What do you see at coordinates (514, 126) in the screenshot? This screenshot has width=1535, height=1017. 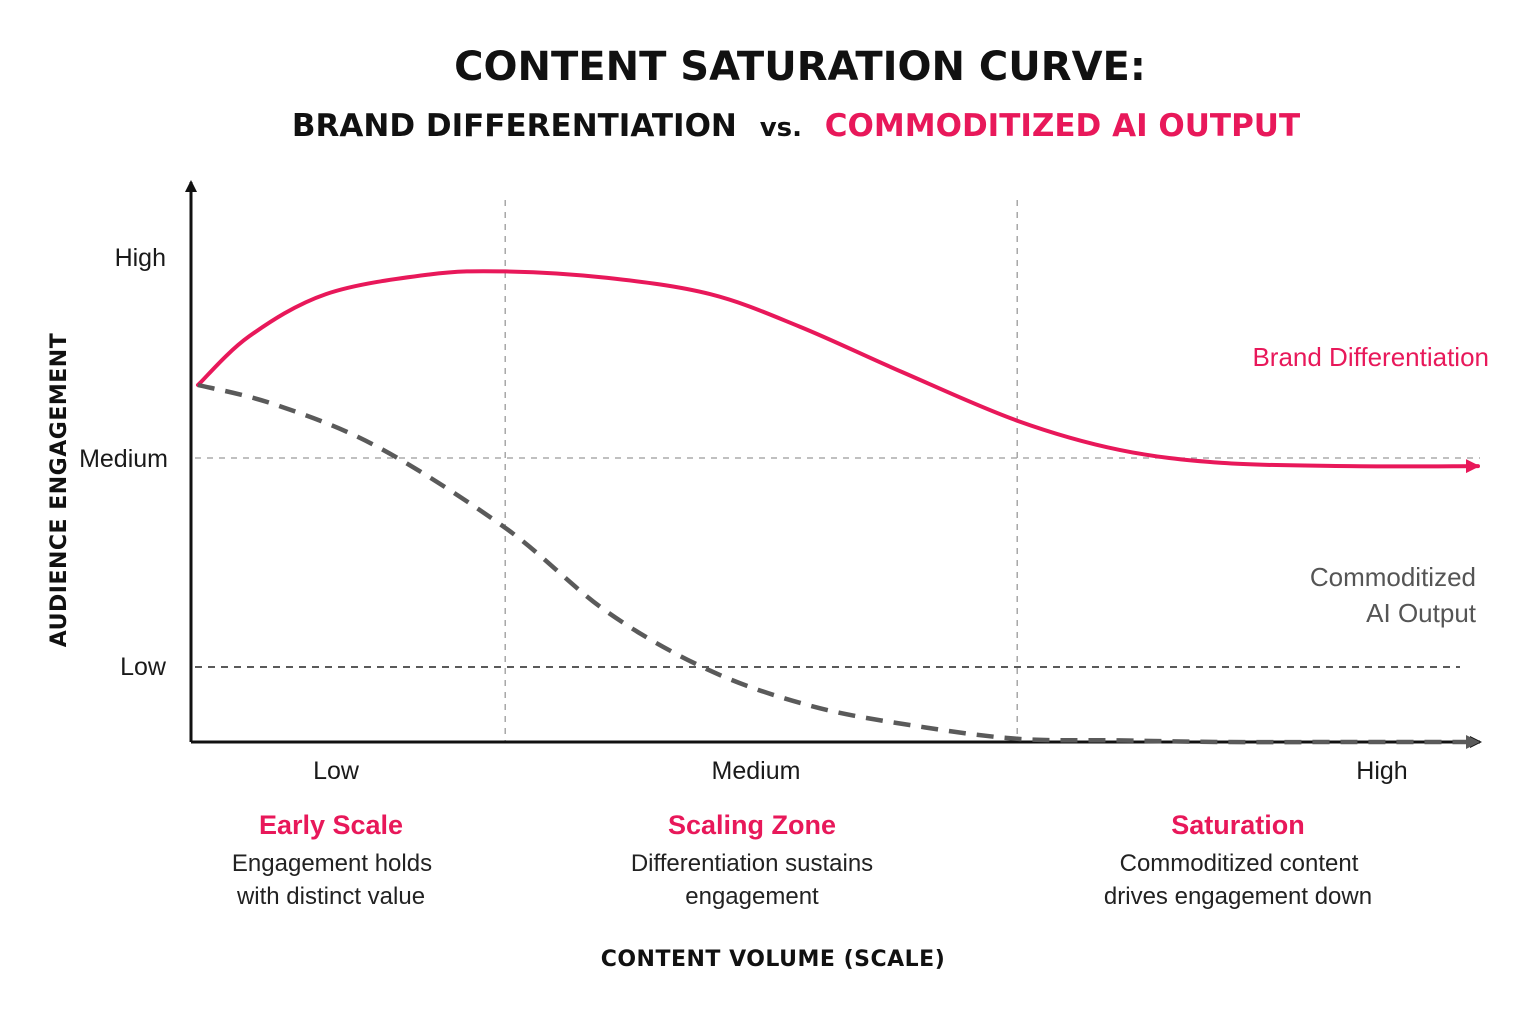 I see `subtitle-part1: BRAND DIFFERENTIATION` at bounding box center [514, 126].